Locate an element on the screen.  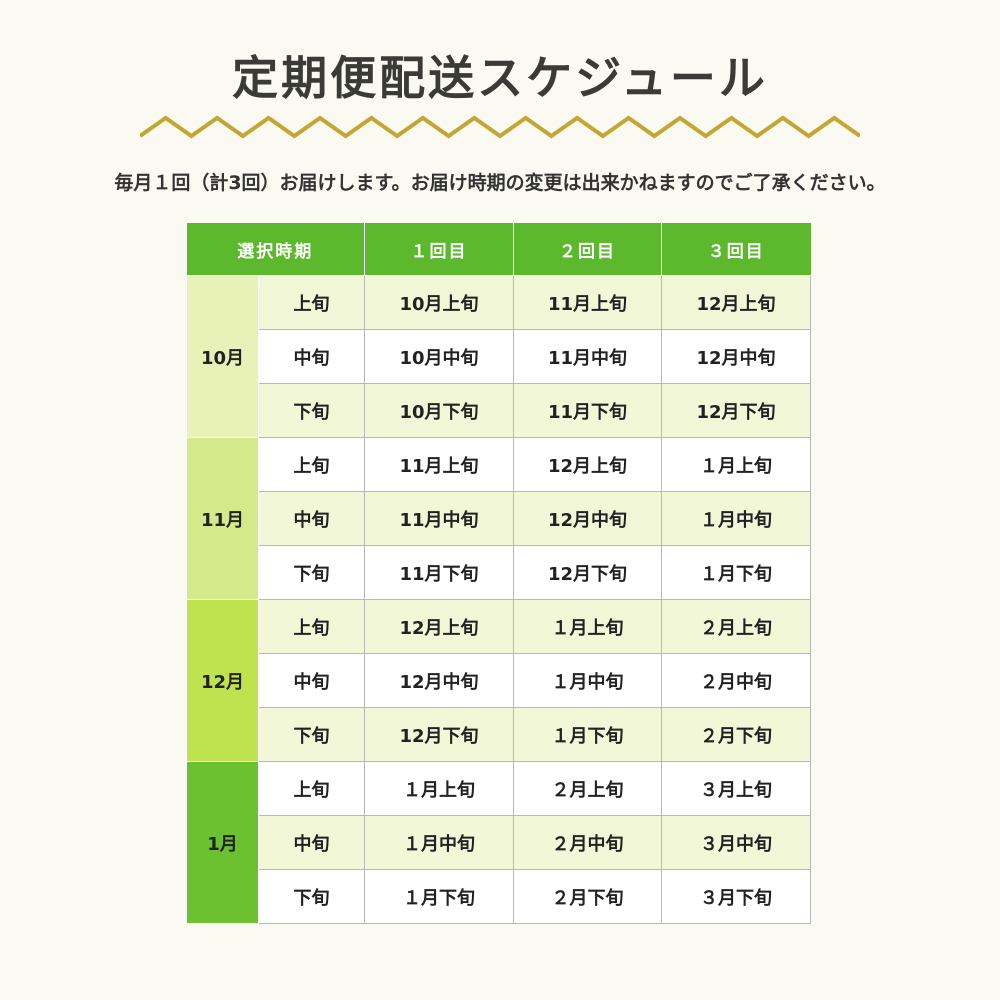
table-row: 下旬 １月下旬 ２月下旬 ３月下旬 is located at coordinates (499, 896).